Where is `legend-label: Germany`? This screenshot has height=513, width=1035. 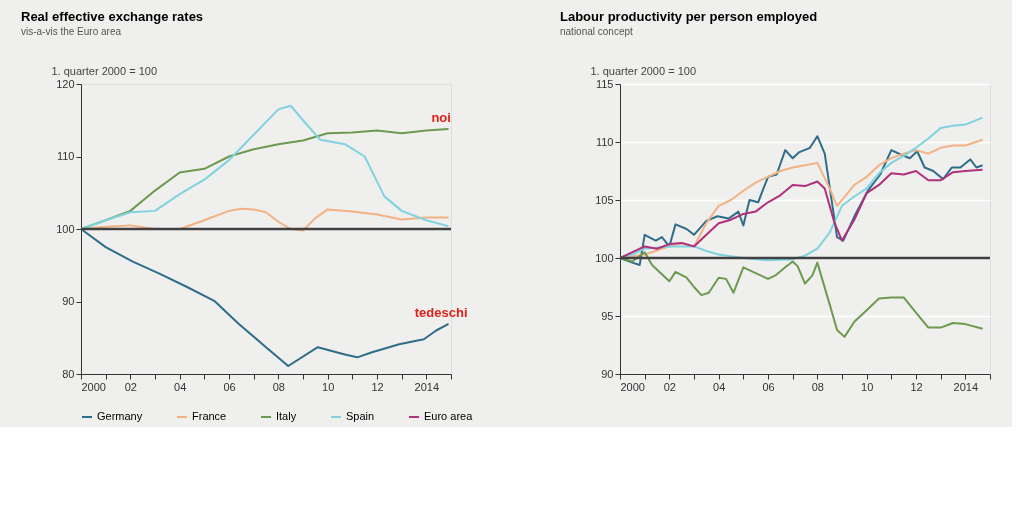
legend-label: Germany is located at coordinates (120, 416).